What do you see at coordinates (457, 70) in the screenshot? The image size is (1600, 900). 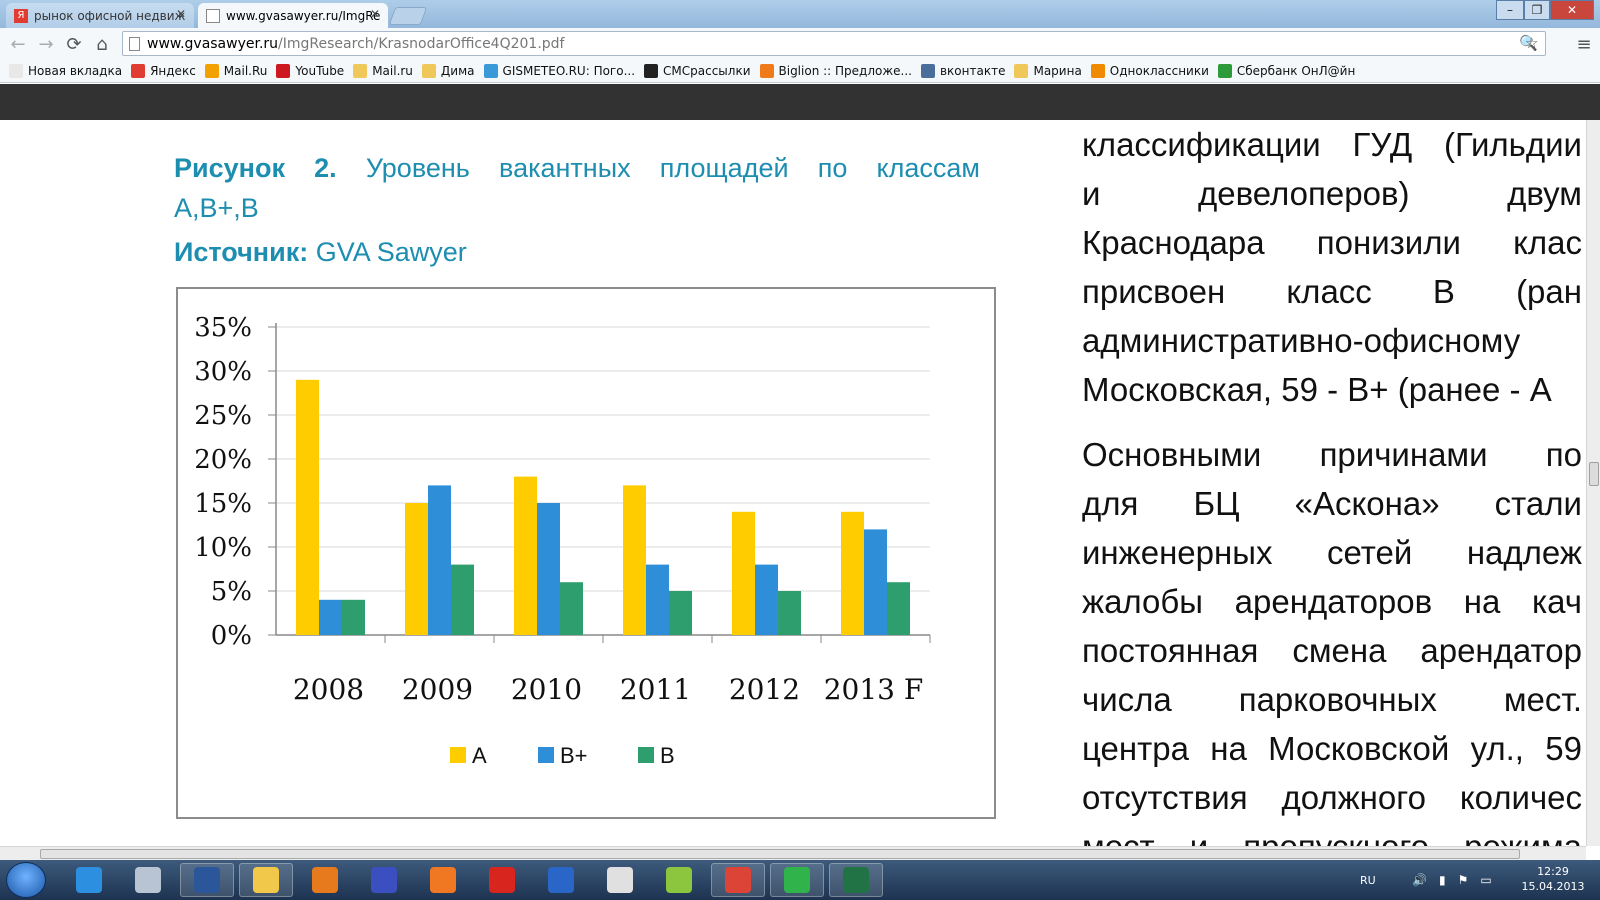 I see `bookmark-label: Дима` at bounding box center [457, 70].